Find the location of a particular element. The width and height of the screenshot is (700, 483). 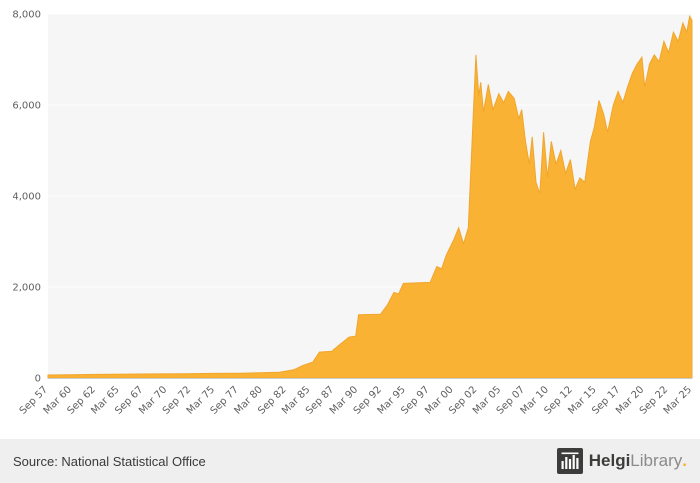

source-text: Source: National Statistical Office is located at coordinates (109, 461).